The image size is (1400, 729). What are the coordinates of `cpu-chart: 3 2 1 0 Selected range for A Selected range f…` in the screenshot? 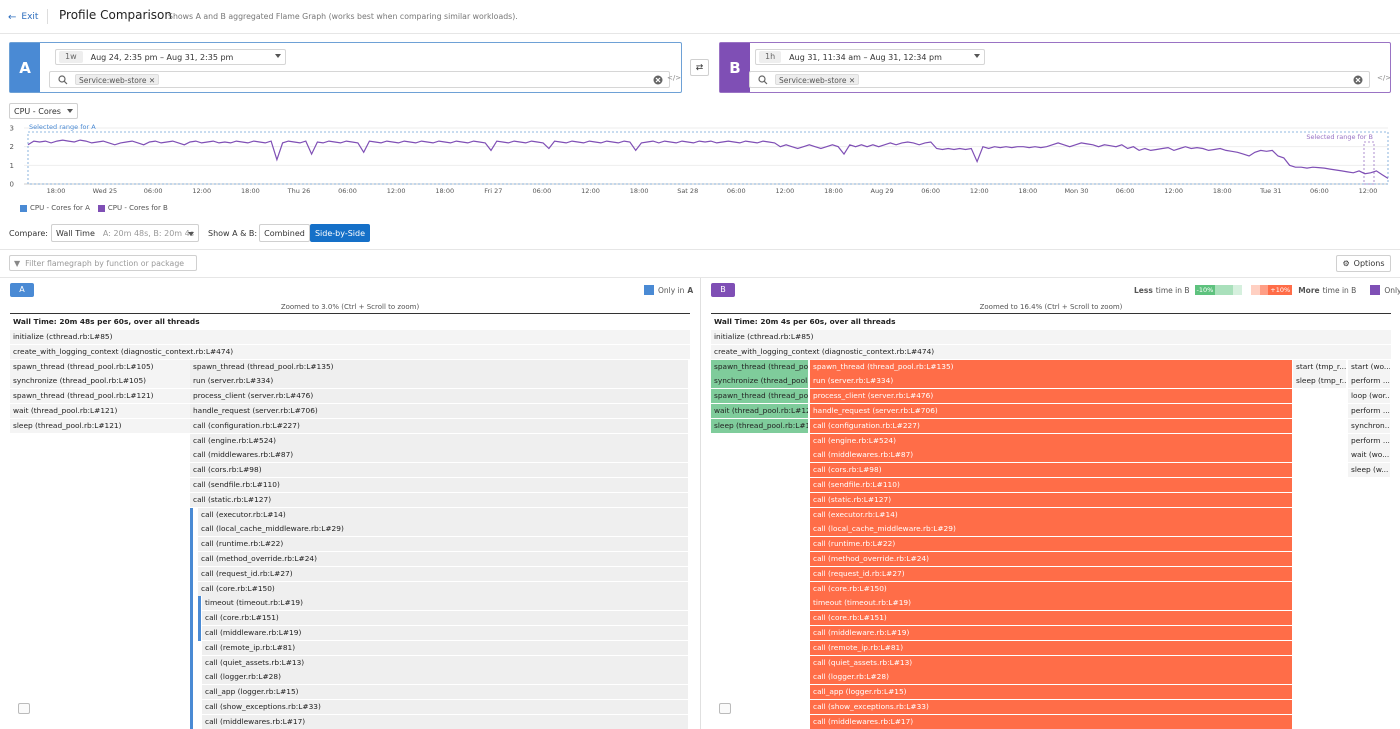 It's located at (700, 160).